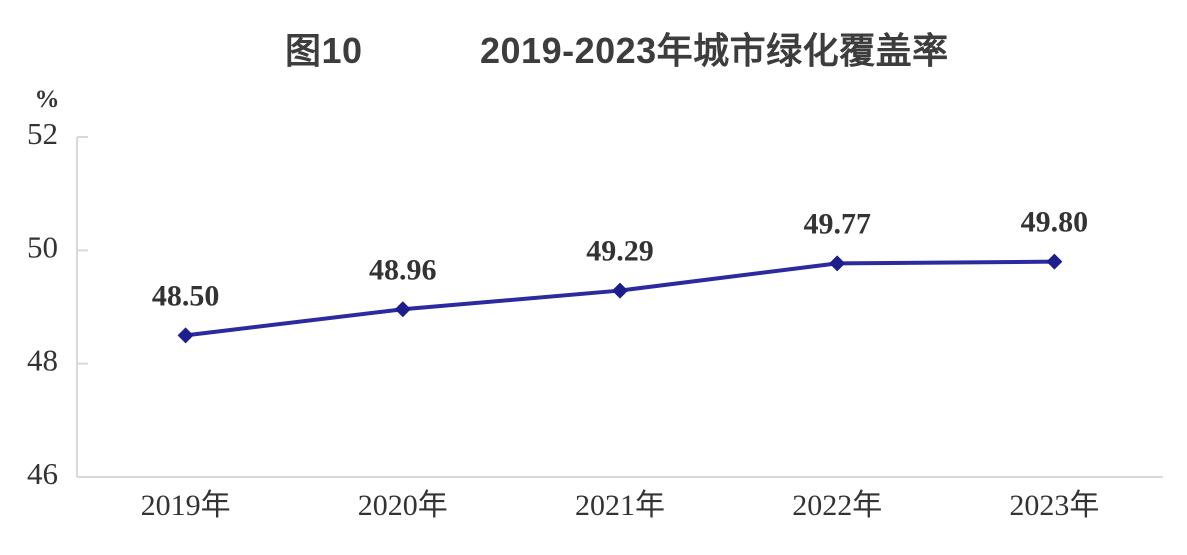  What do you see at coordinates (403, 505) in the screenshot?
I see `x-tick-label: 2020年` at bounding box center [403, 505].